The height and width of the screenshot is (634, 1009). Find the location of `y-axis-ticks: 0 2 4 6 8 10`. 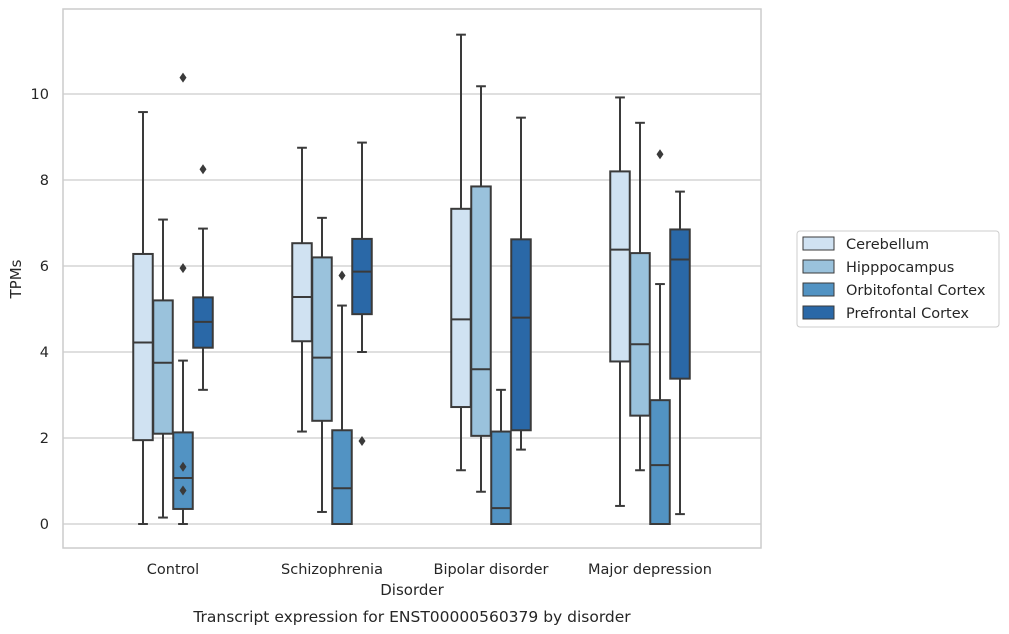

y-axis-ticks: 0 2 4 6 8 10 is located at coordinates (40, 310).